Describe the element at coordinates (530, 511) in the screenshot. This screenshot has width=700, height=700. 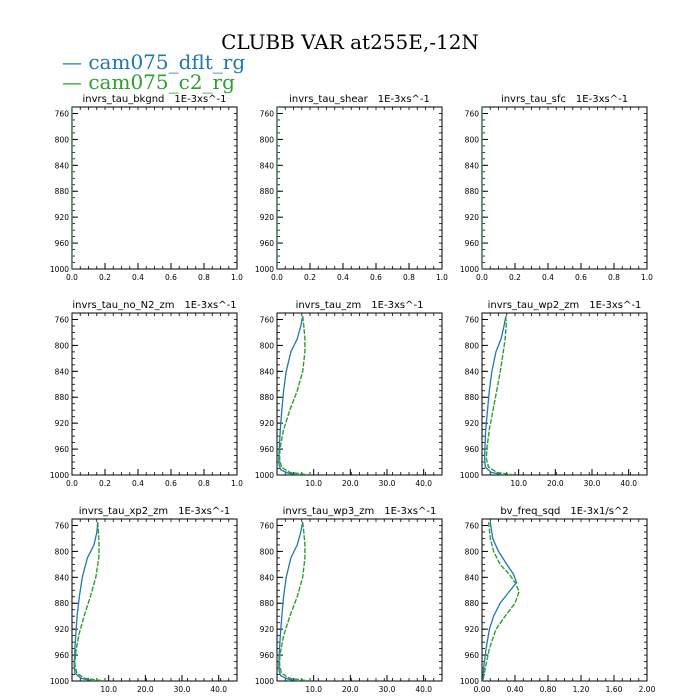
I see `panel-title-name: bv_freq_sqd` at that location.